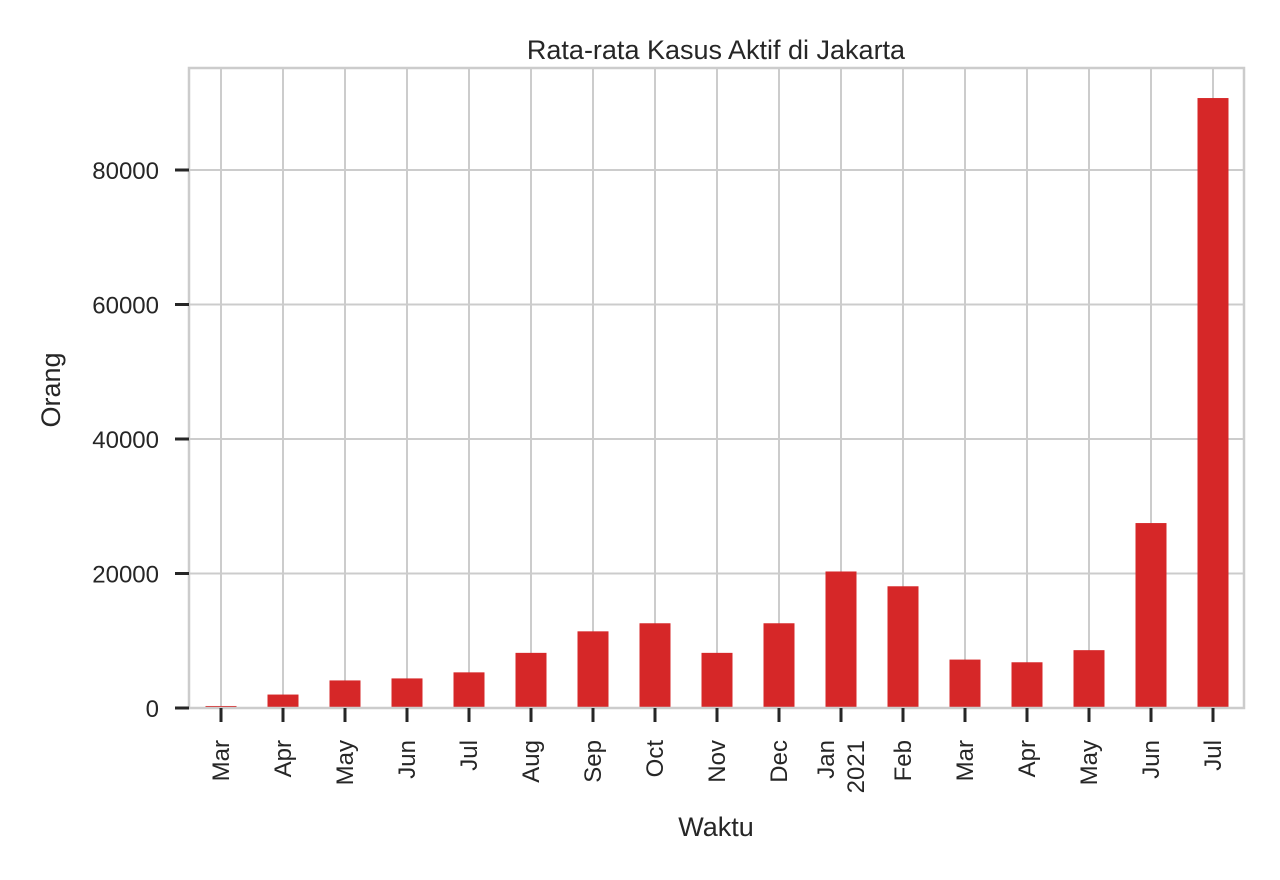 This screenshot has width=1280, height=880. Describe the element at coordinates (779, 761) in the screenshot. I see `x-tick-label: Dec` at that location.